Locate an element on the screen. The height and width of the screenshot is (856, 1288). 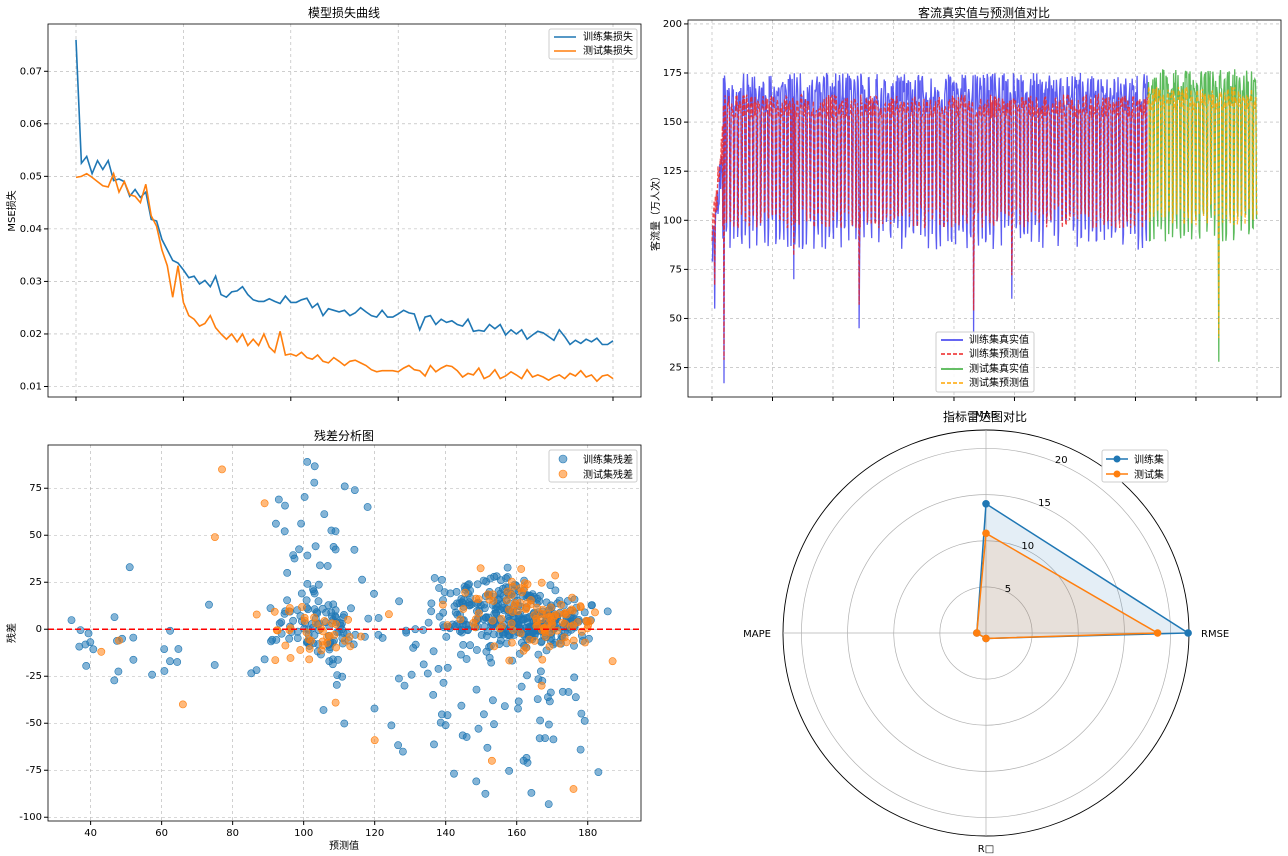
flow-ytick-label: 150 is located at coordinates (672, 122).